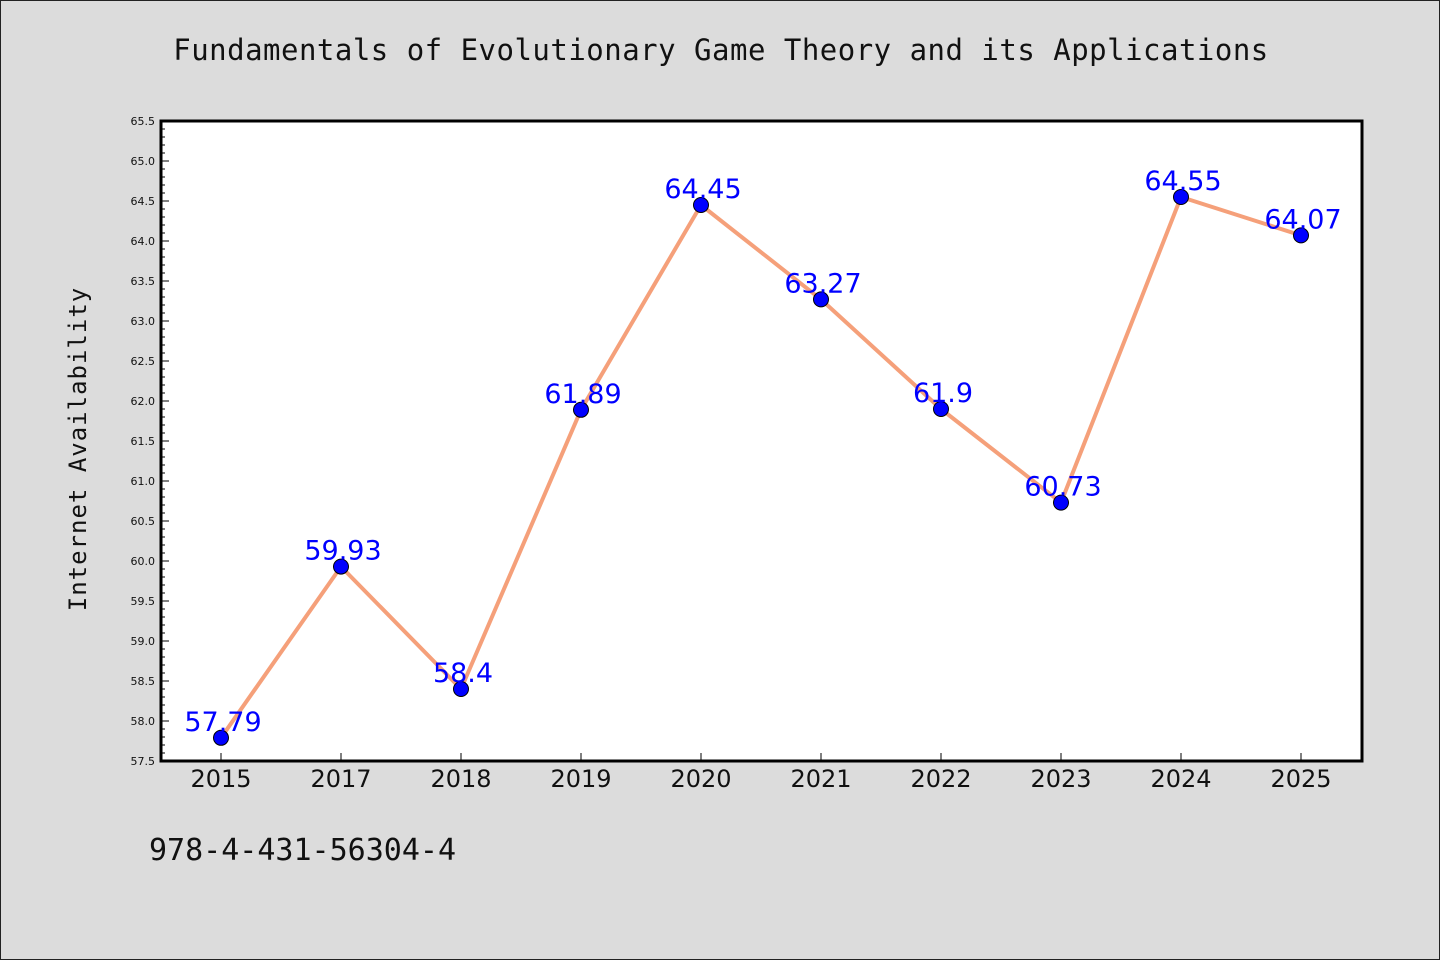 This screenshot has height=960, width=1440. Describe the element at coordinates (340, 779) in the screenshot. I see `x-tick-label: 2017` at that location.